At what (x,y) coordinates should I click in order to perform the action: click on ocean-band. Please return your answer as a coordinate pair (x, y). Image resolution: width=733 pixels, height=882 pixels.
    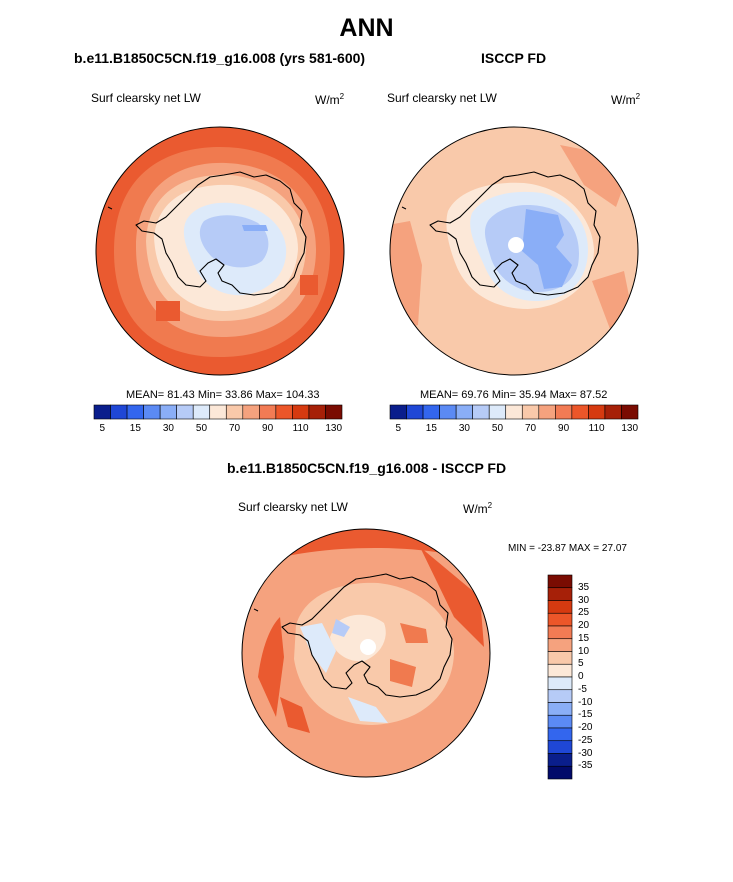
    Looking at the image, I should click on (592, 176).